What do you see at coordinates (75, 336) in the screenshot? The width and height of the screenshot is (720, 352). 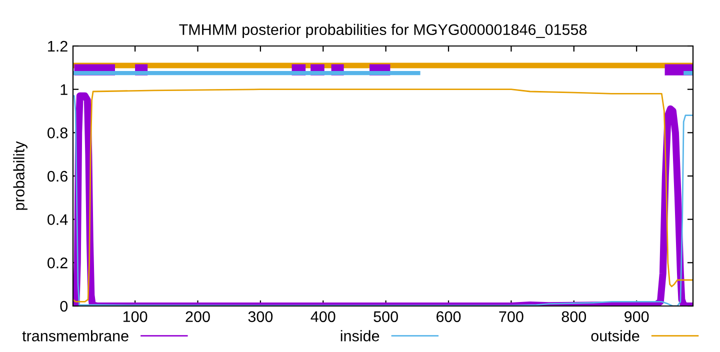 I see `legend-label: transmembrane` at bounding box center [75, 336].